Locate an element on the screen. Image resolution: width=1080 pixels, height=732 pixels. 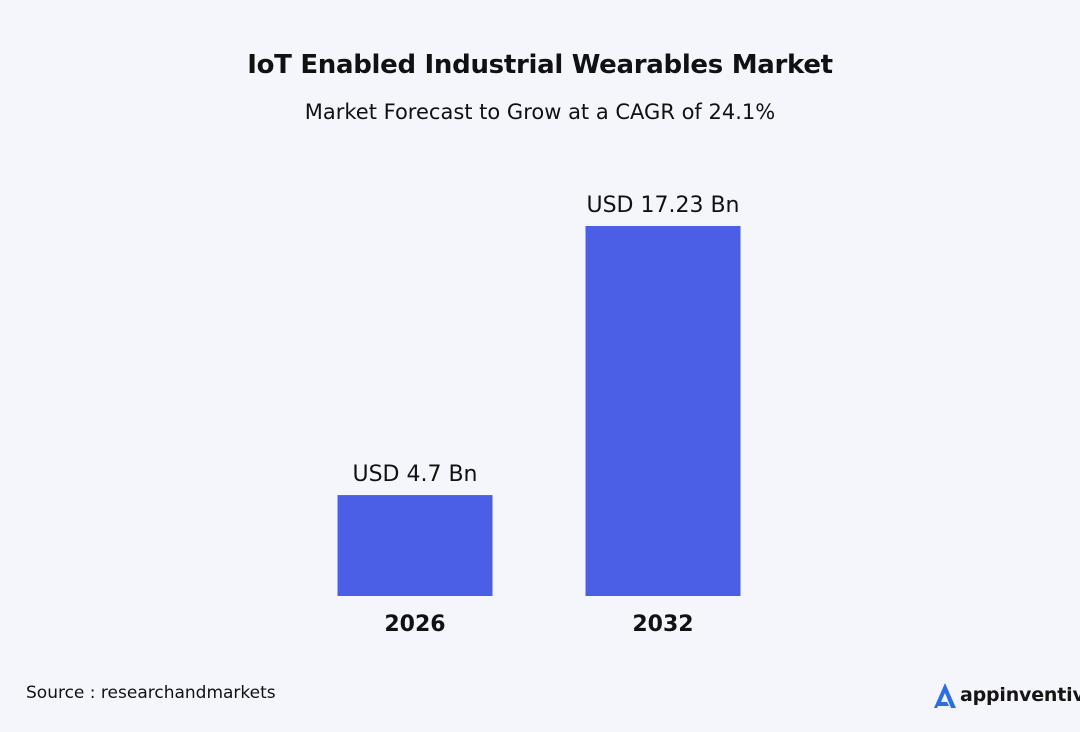
data-label-2026: USD 4.7 Bn is located at coordinates (414, 474).